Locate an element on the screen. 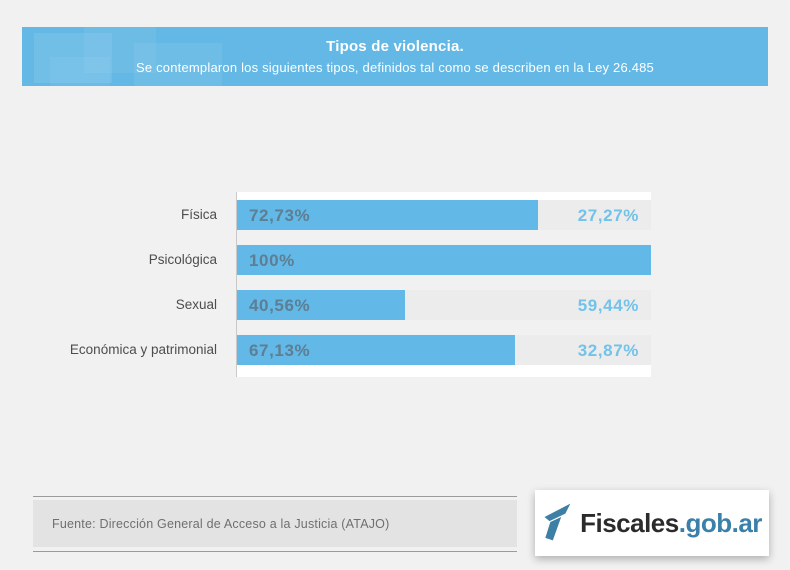  category-label: Psicológica is located at coordinates (182, 259).